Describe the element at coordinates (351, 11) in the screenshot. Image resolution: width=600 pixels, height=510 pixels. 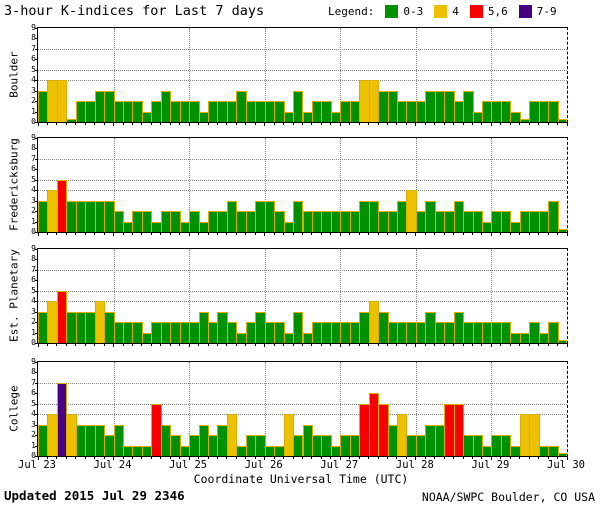
I see `legend-label: Legend:` at that location.